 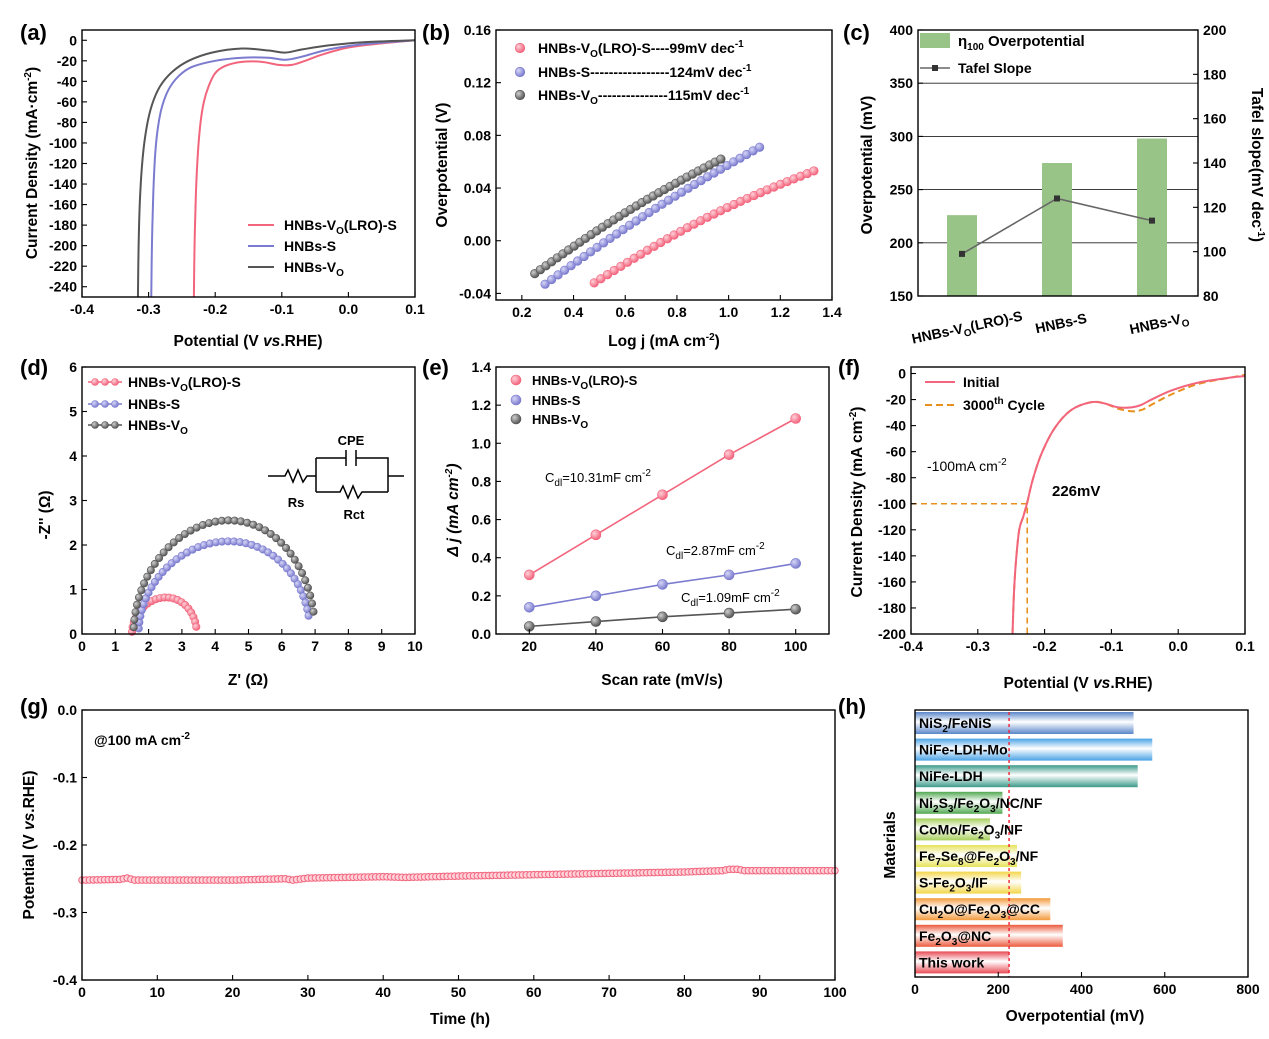 What do you see at coordinates (1215, 252) in the screenshot?
I see `y2-tick-label: 100` at bounding box center [1215, 252].